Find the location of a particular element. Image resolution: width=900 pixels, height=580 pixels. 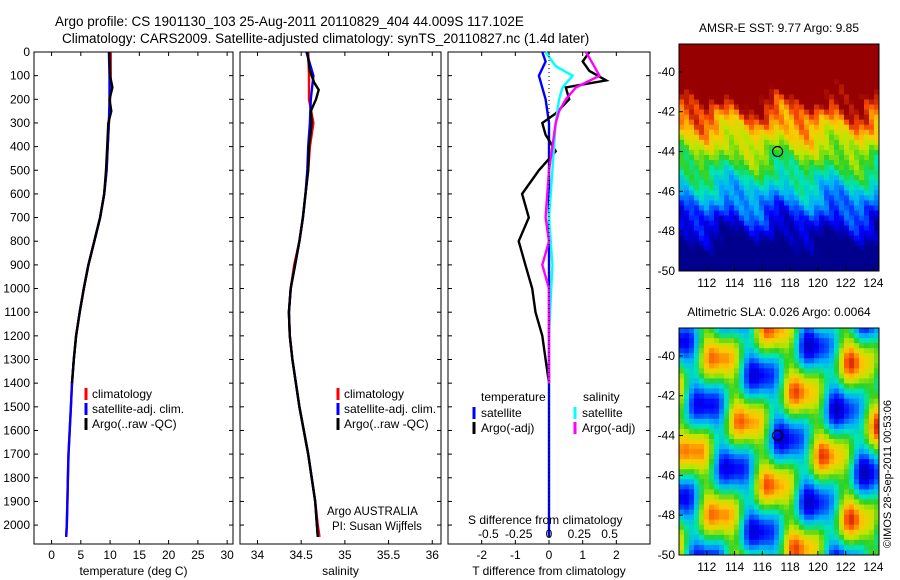

legend-label: climatology is located at coordinates (122, 394).